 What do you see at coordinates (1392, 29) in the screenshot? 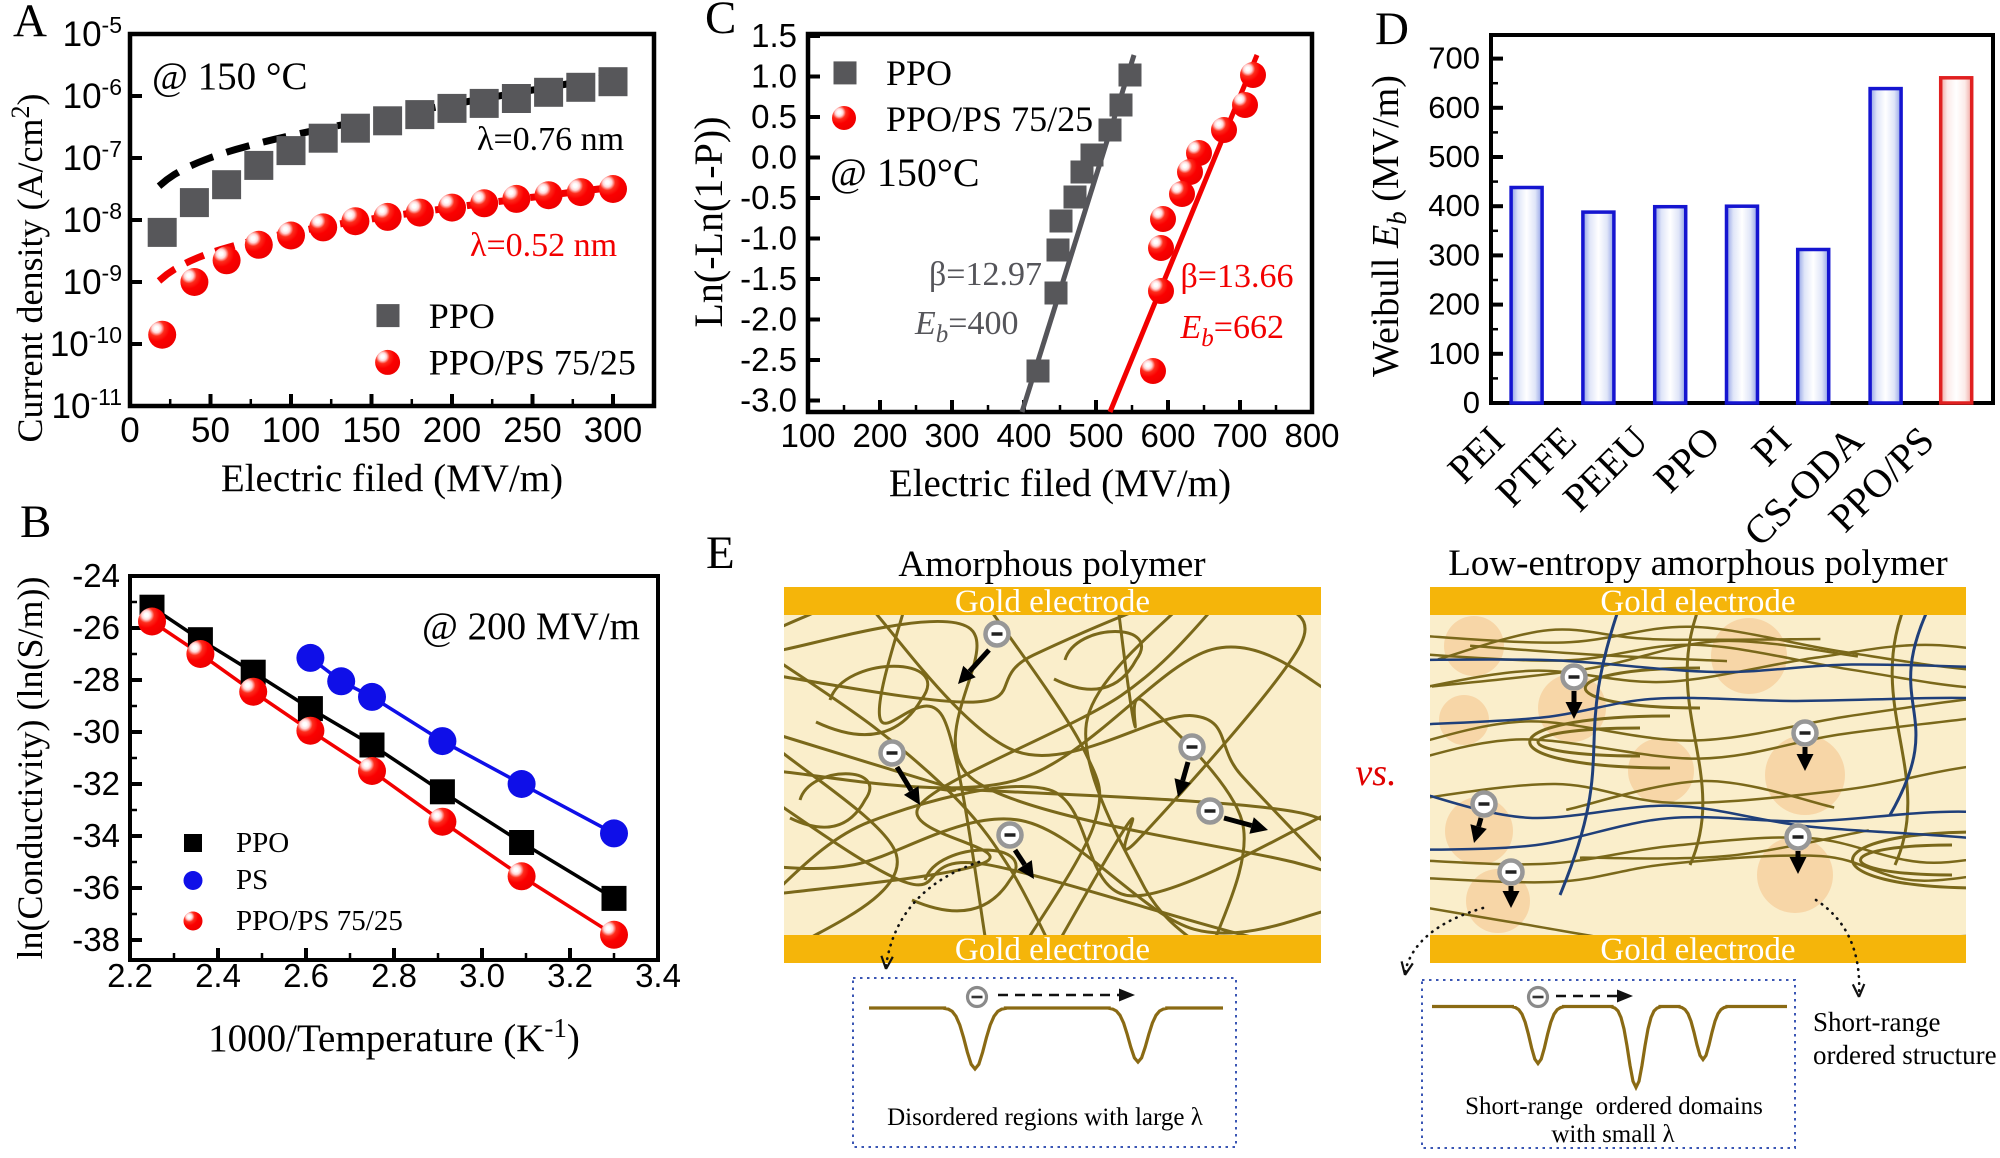
I see `svg-text: D` at bounding box center [1392, 29].